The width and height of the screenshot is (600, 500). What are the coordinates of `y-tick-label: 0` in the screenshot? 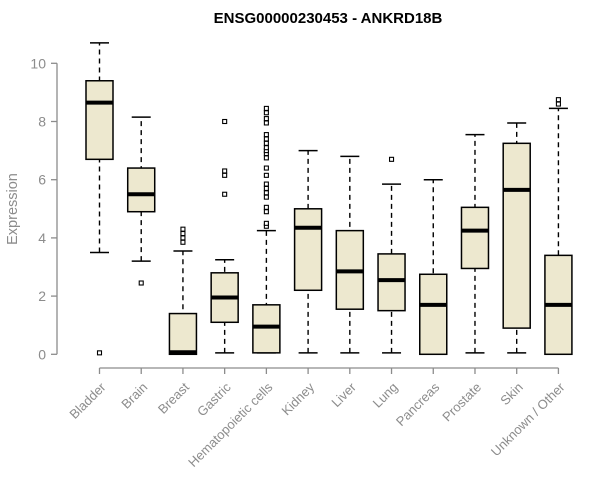 It's located at (42, 354).